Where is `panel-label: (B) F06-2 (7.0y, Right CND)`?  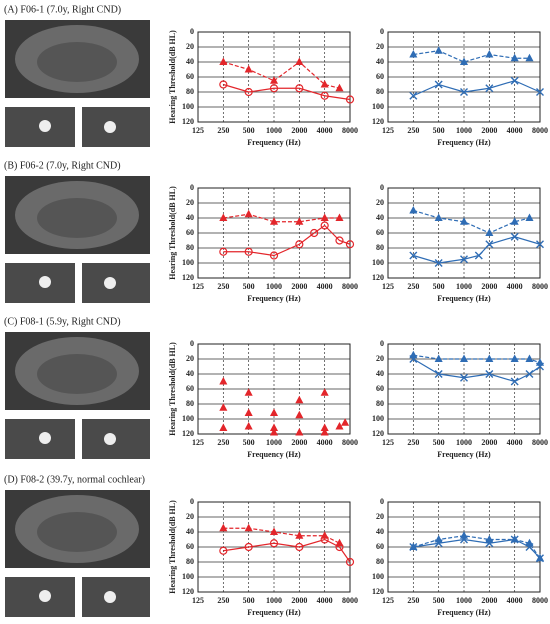 panel-label: (B) F06-2 (7.0y, Right CND) is located at coordinates (62, 165).